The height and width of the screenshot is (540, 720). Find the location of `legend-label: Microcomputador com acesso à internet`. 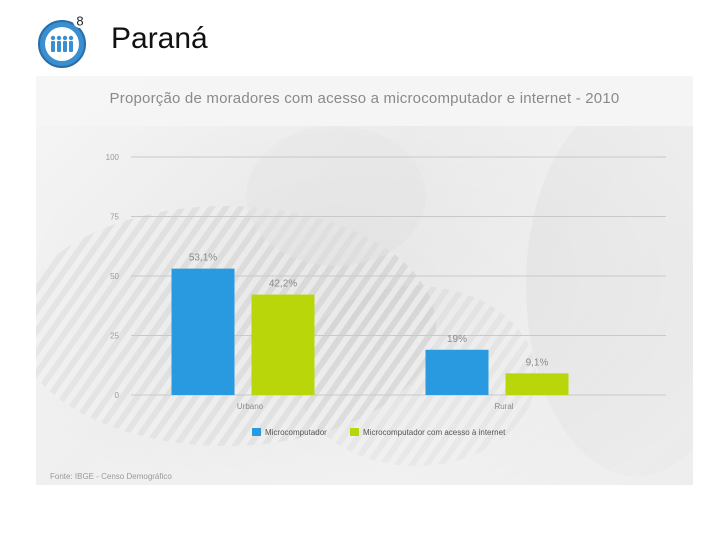

legend-label: Microcomputador com acesso à internet is located at coordinates (434, 432).